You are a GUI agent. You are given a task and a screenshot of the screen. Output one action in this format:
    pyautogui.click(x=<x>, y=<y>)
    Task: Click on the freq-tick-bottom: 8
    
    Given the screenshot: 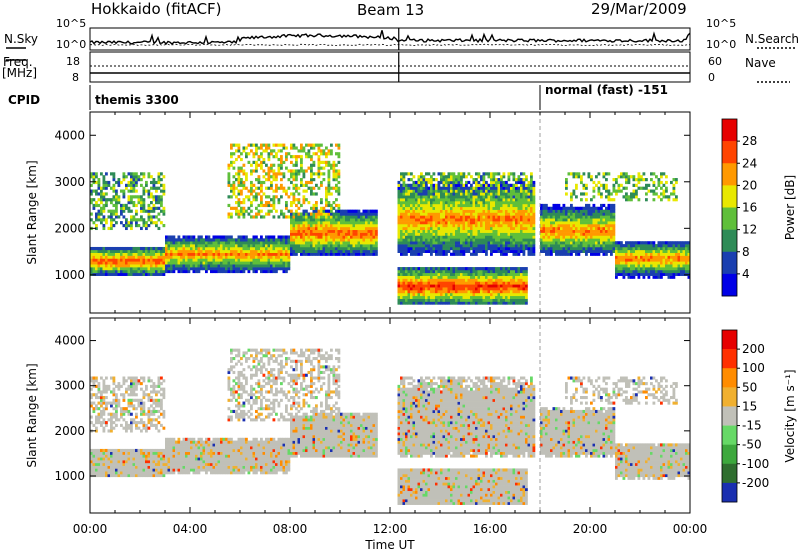 What is the action you would take?
    pyautogui.click(x=75, y=77)
    